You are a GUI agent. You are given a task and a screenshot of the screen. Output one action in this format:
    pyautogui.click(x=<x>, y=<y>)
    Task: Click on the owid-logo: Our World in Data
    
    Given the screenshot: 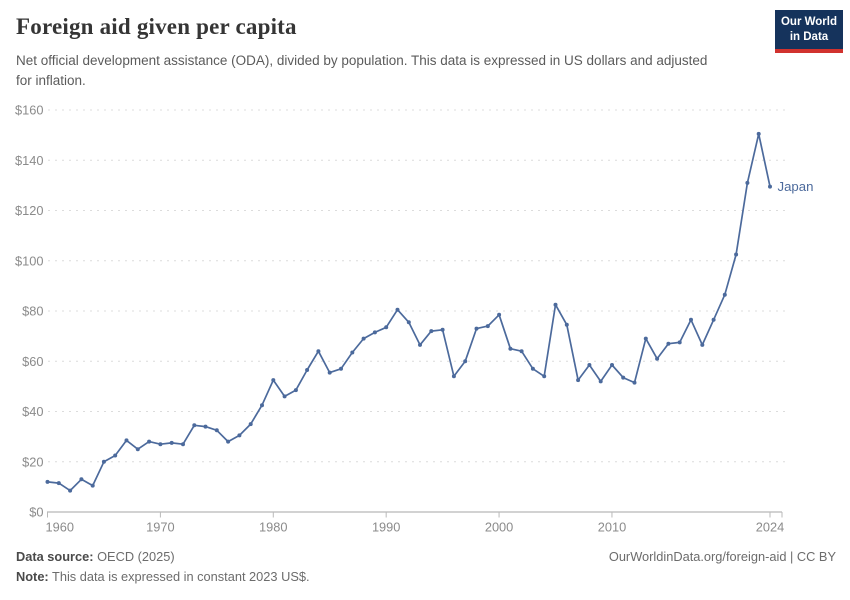 What is the action you would take?
    pyautogui.click(x=809, y=31)
    